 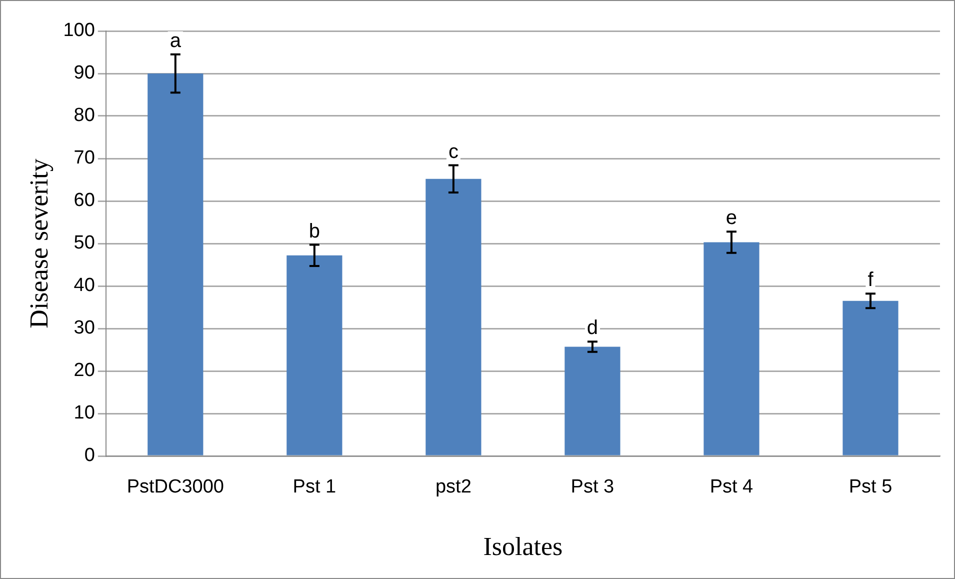 I want to click on y-tick-label: 70, so click(x=84, y=158).